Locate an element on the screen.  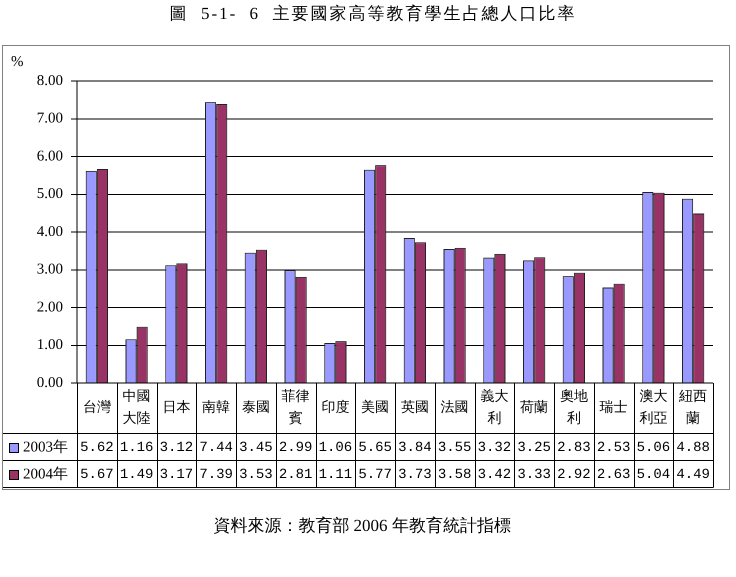
legend-label: 2004年 is located at coordinates (45, 473).